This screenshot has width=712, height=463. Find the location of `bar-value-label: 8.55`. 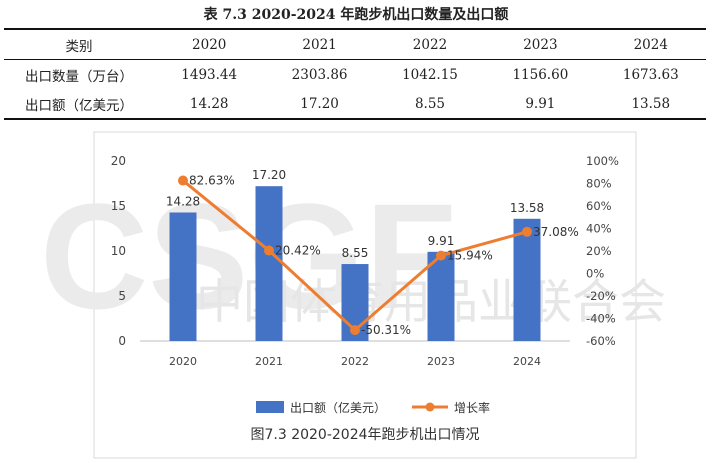

bar-value-label: 8.55 is located at coordinates (355, 253).